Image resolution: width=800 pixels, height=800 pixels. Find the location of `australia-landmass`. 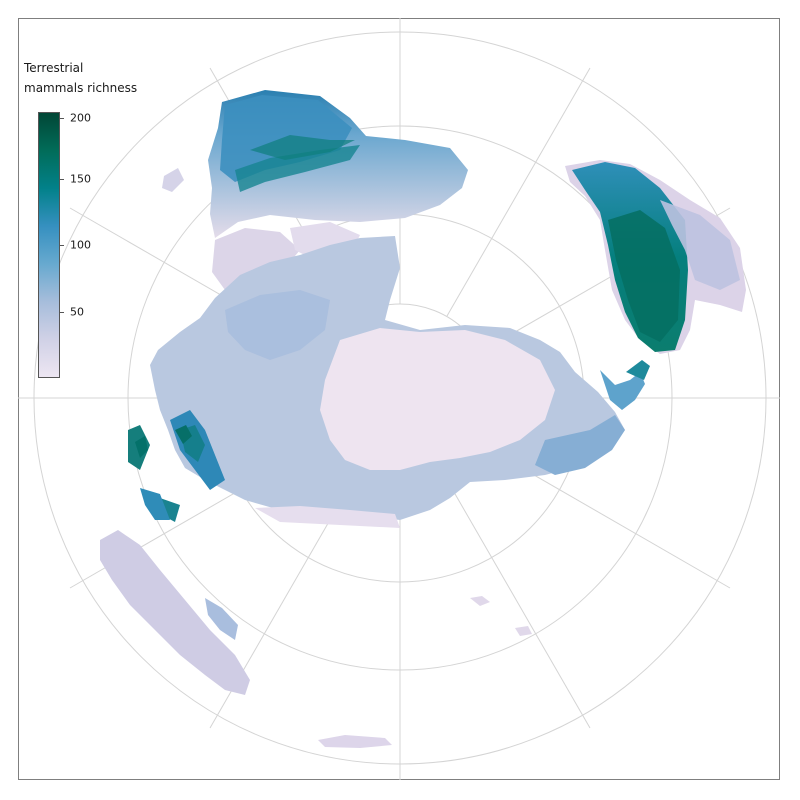

australia-landmass is located at coordinates (316, 639).